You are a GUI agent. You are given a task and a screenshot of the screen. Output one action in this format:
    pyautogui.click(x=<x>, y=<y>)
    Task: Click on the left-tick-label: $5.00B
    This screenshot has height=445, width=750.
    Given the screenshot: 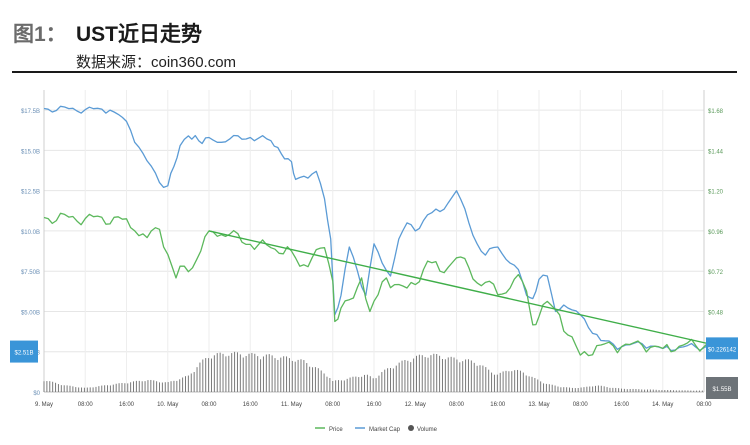 What is the action you would take?
    pyautogui.click(x=30, y=313)
    